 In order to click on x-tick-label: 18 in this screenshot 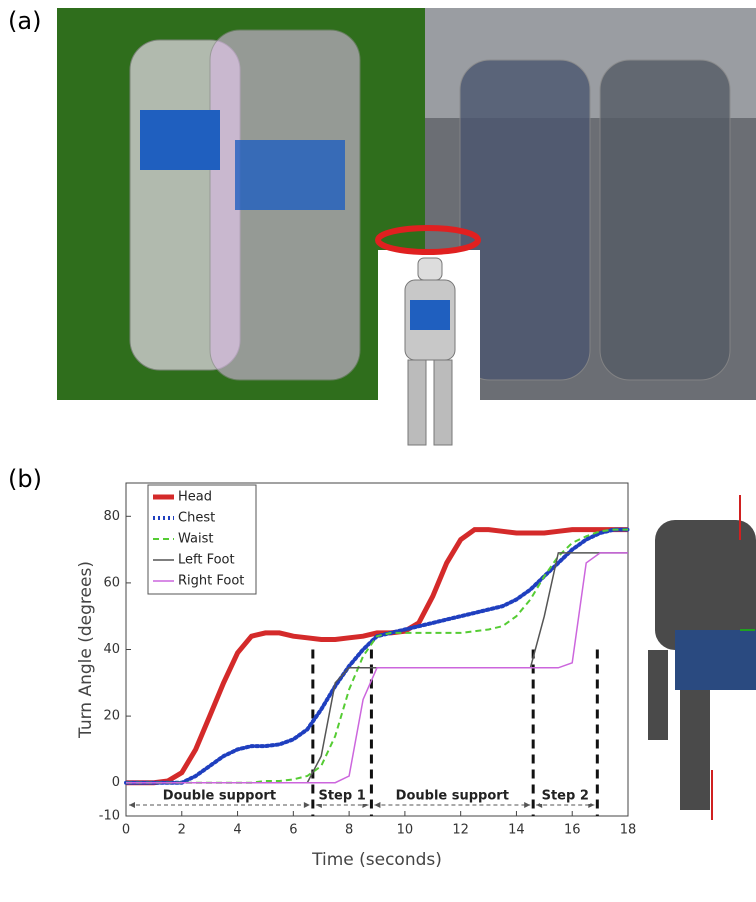, I will do `click(628, 830)`.